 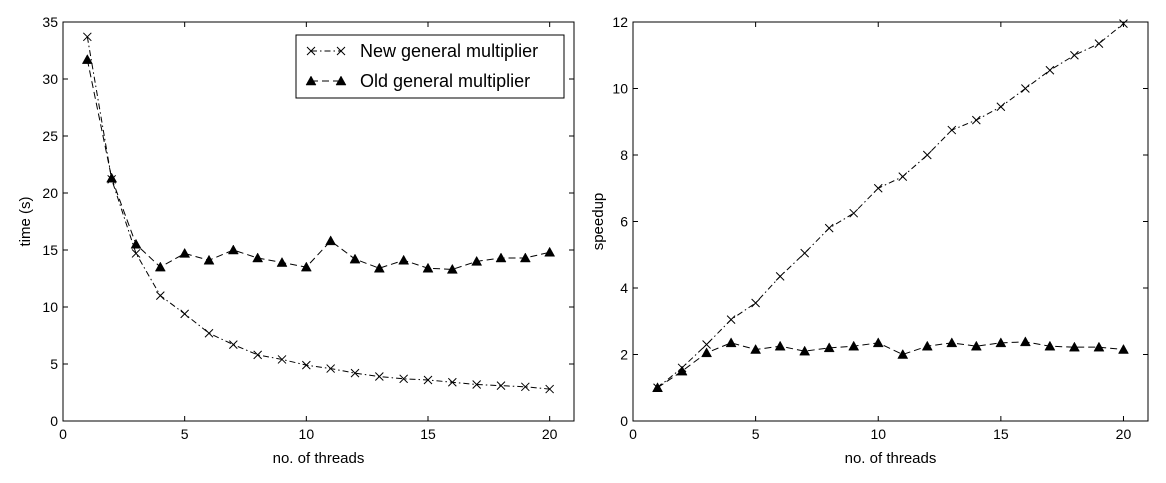 I want to click on speedup-chart-x-tick-label: 5, so click(x=756, y=434).